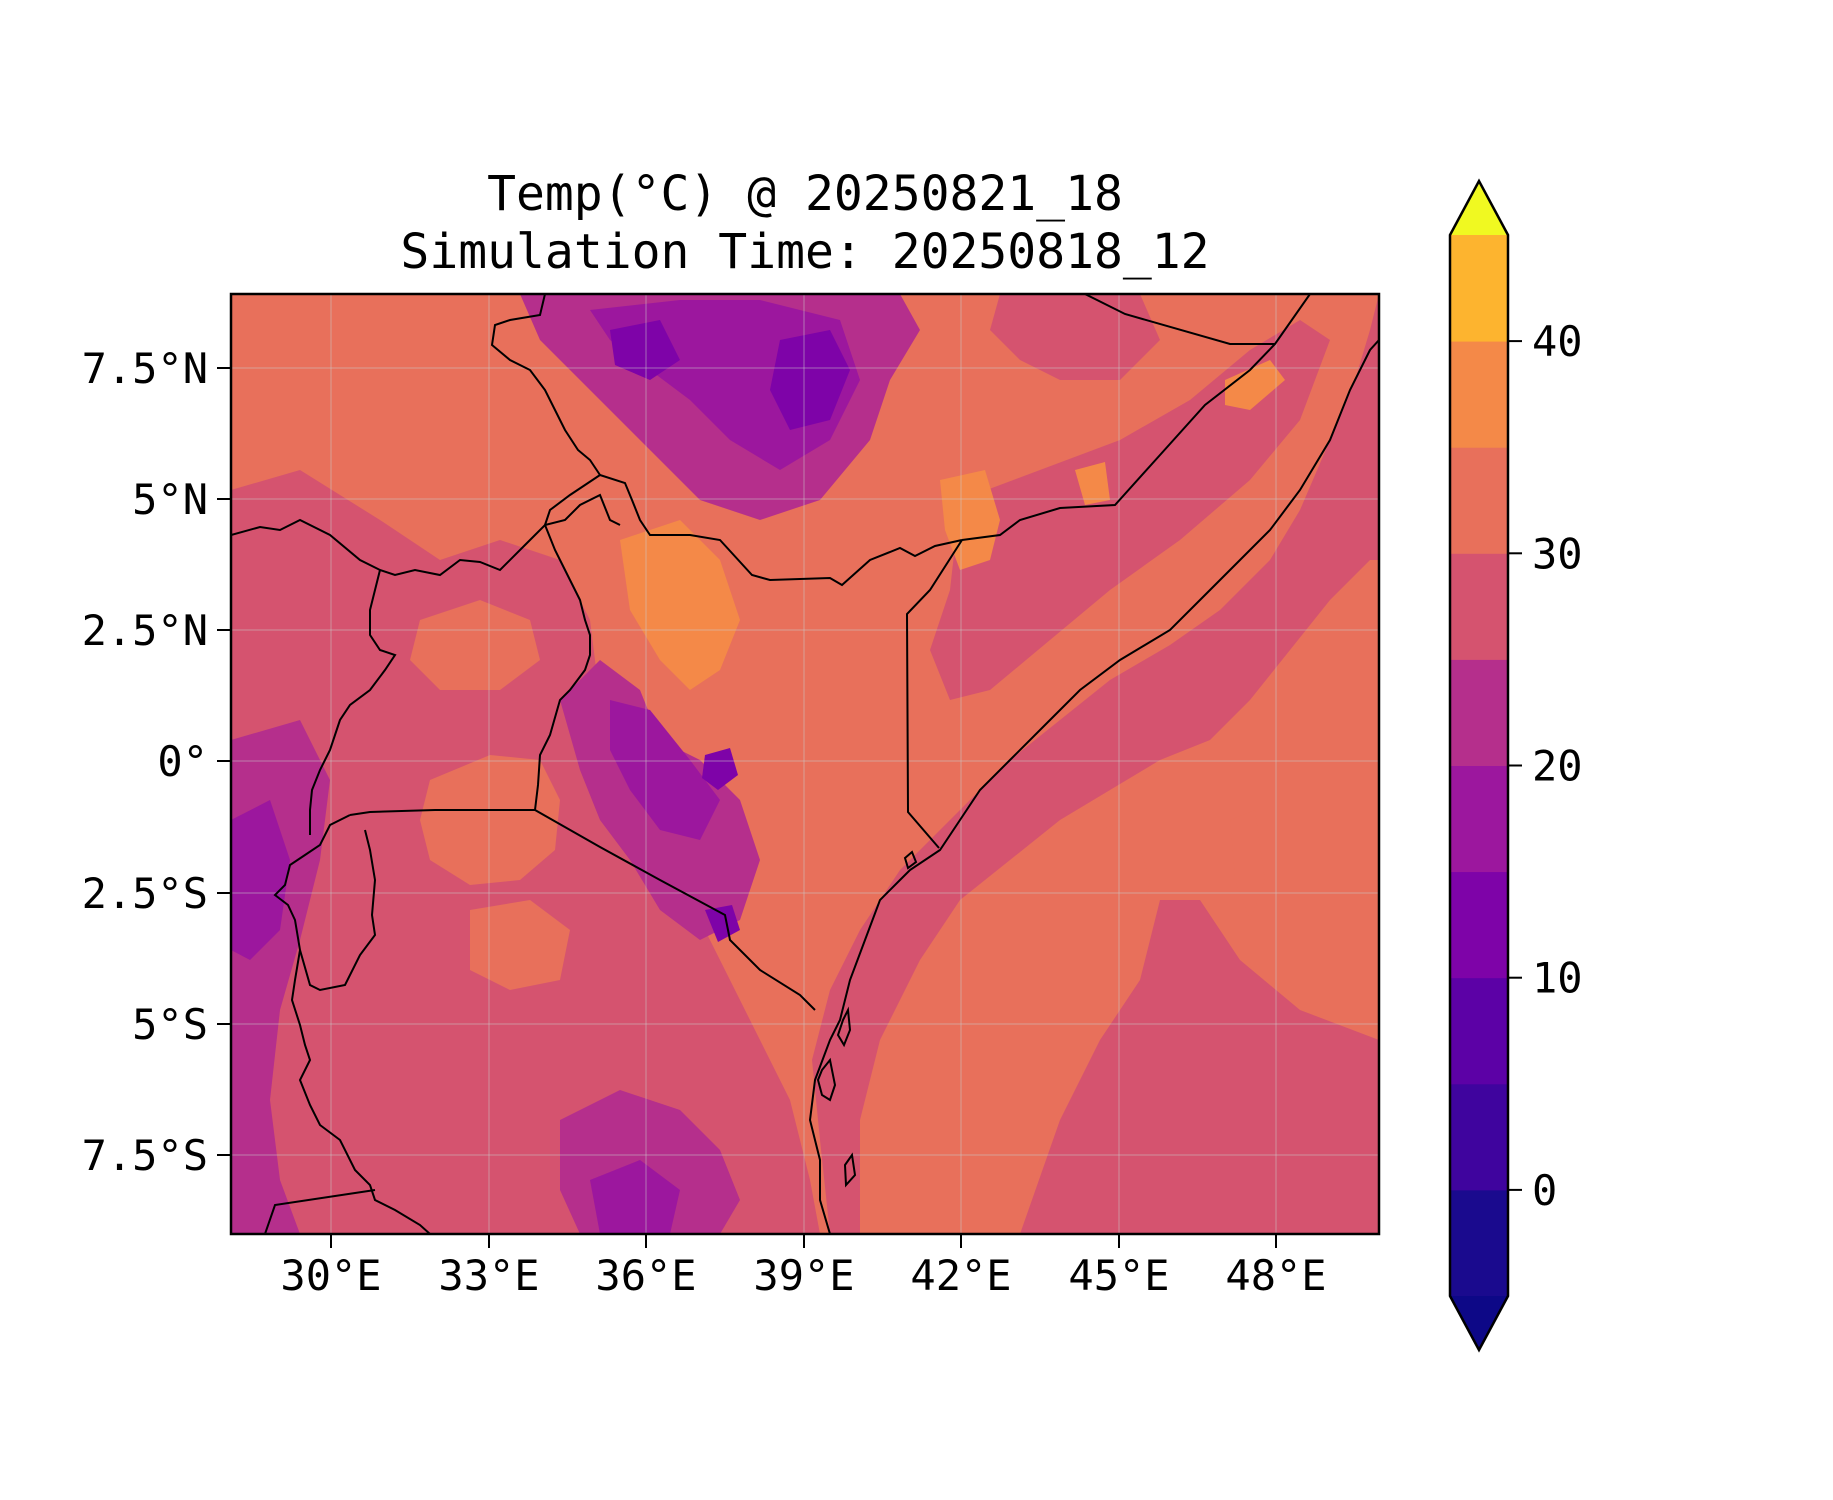  I want to click on tanzania-south-cold, so click(635, 1197).